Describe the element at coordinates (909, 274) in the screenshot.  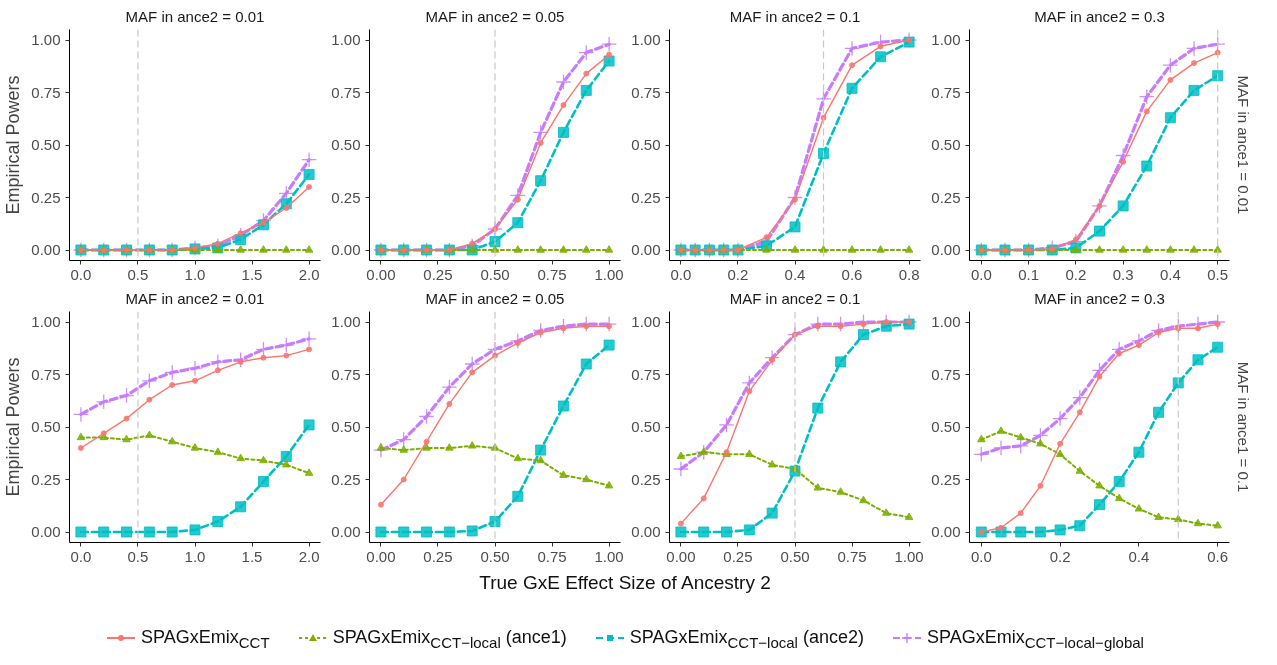
I see `x-tick-label: 0.8` at that location.